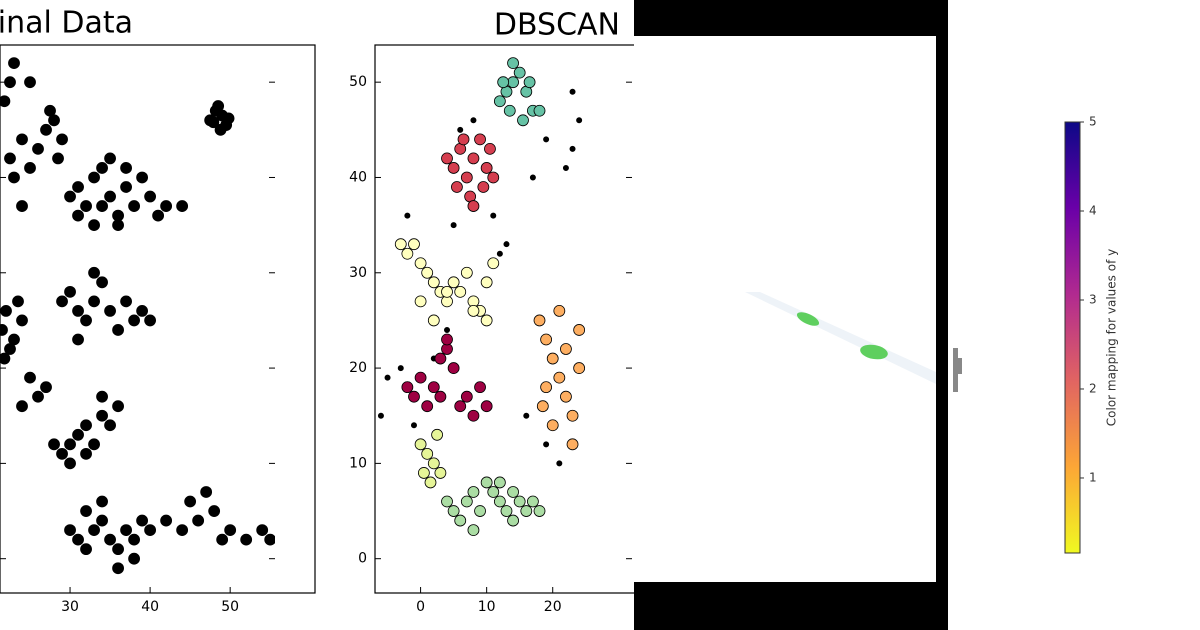 This screenshot has height=630, width=1200. I want to click on projection-plane, so click(840, 338).